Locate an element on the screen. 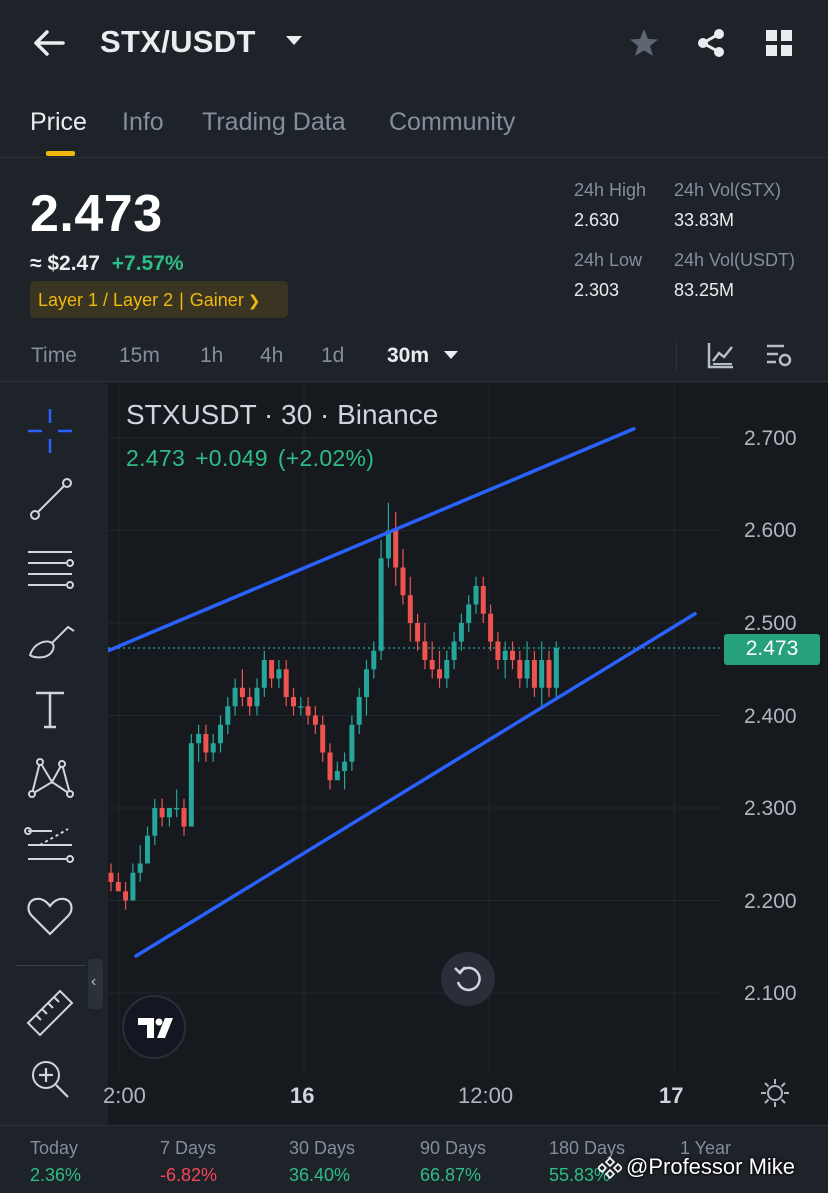 The height and width of the screenshot is (1193, 828). high-value: 2.630 is located at coordinates (597, 220).